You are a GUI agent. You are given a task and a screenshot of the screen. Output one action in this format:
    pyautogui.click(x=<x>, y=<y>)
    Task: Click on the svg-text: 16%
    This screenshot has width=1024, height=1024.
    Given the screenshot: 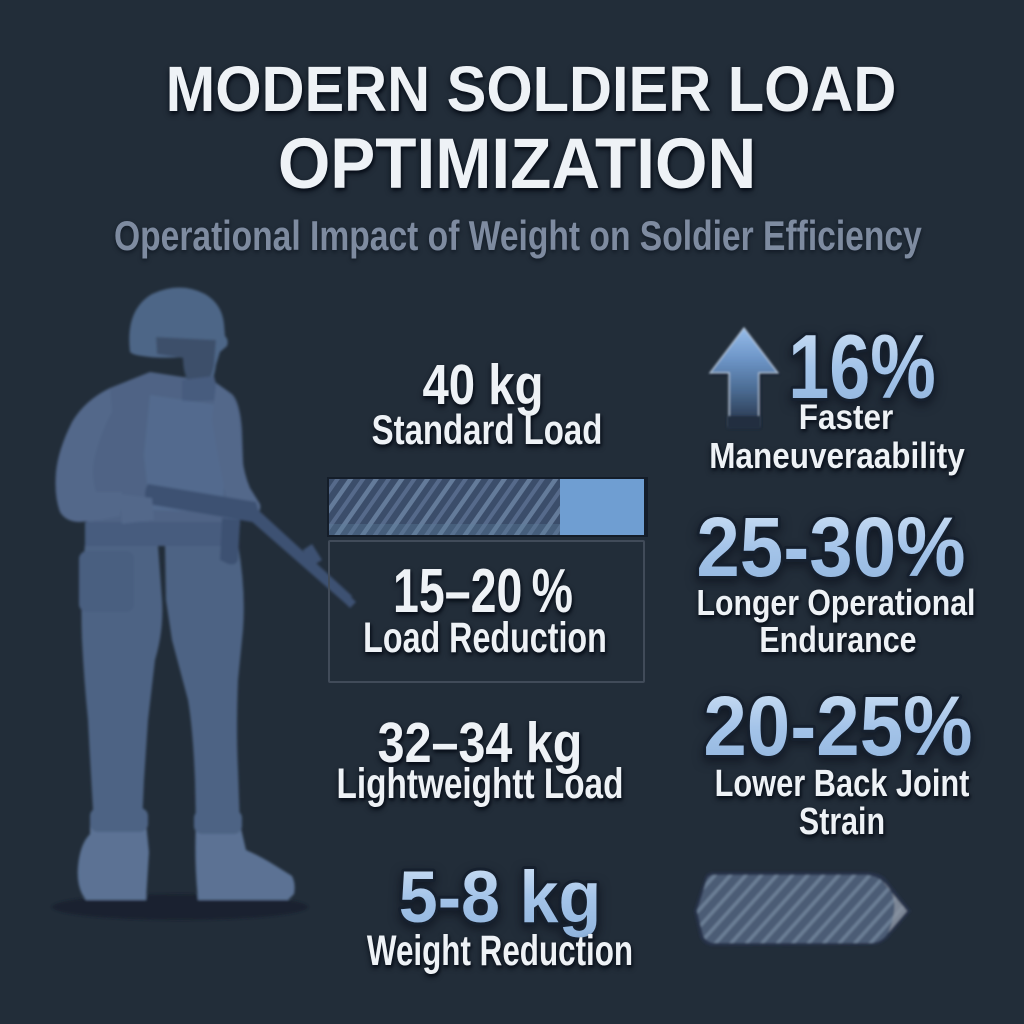 What is the action you would take?
    pyautogui.click(x=862, y=367)
    